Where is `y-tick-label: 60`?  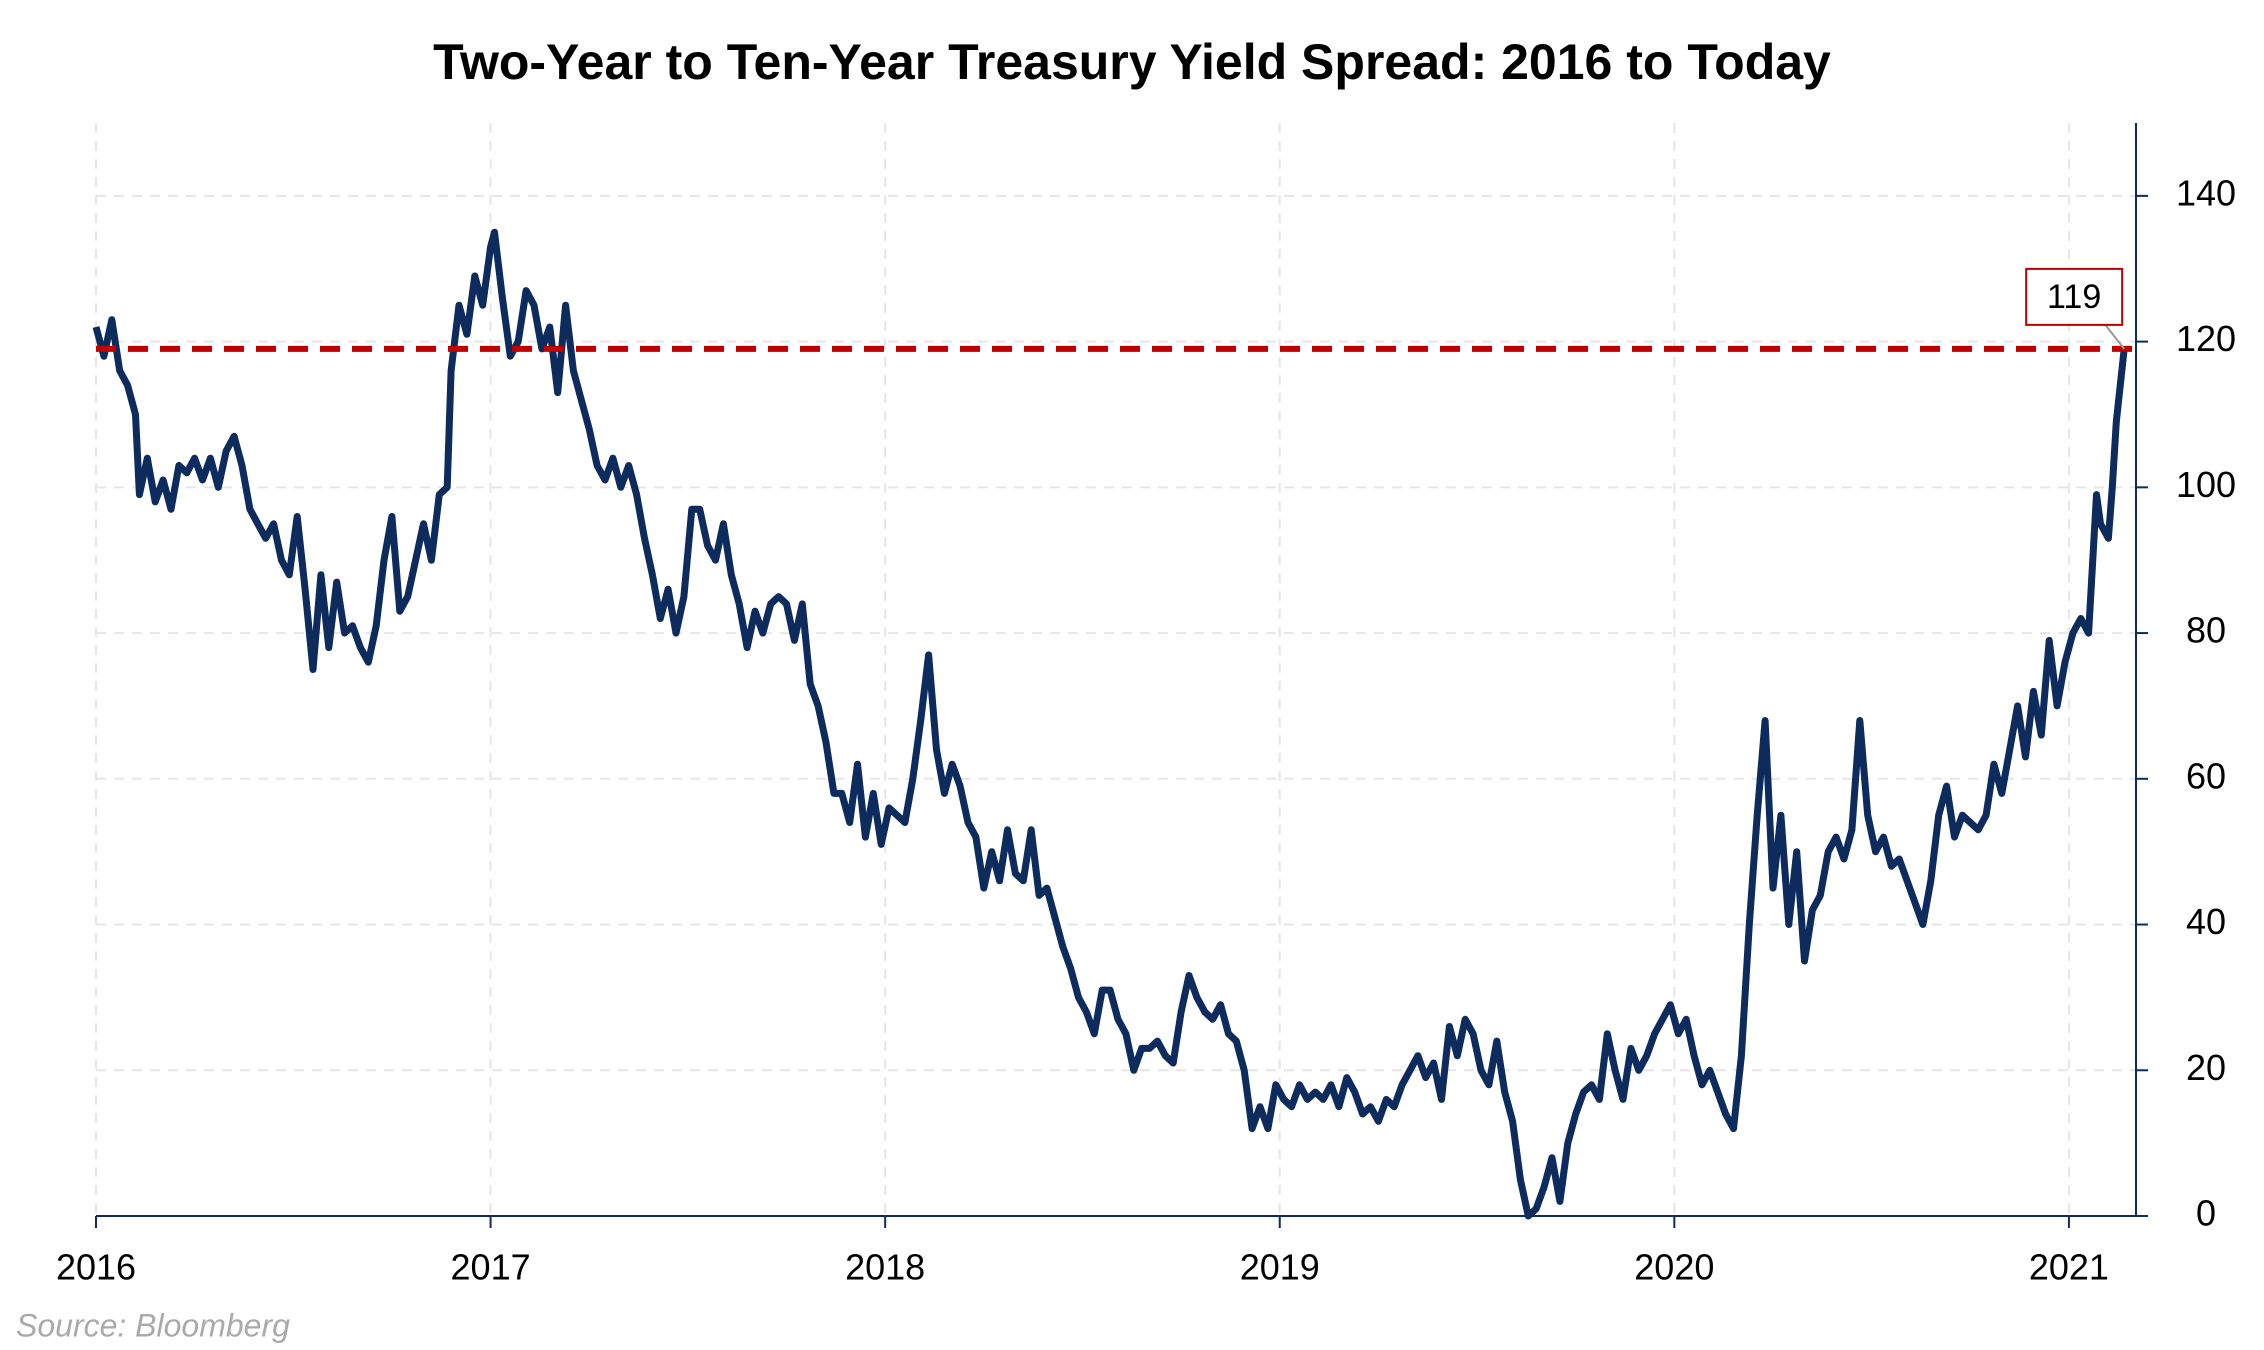 y-tick-label: 60 is located at coordinates (2206, 775).